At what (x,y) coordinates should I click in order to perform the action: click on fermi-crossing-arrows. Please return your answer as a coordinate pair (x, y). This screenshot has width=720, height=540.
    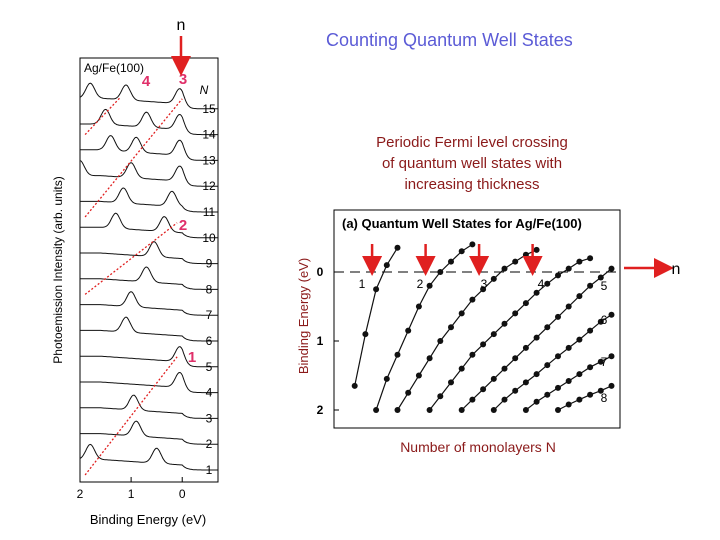
    Looking at the image, I should click on (452, 260).